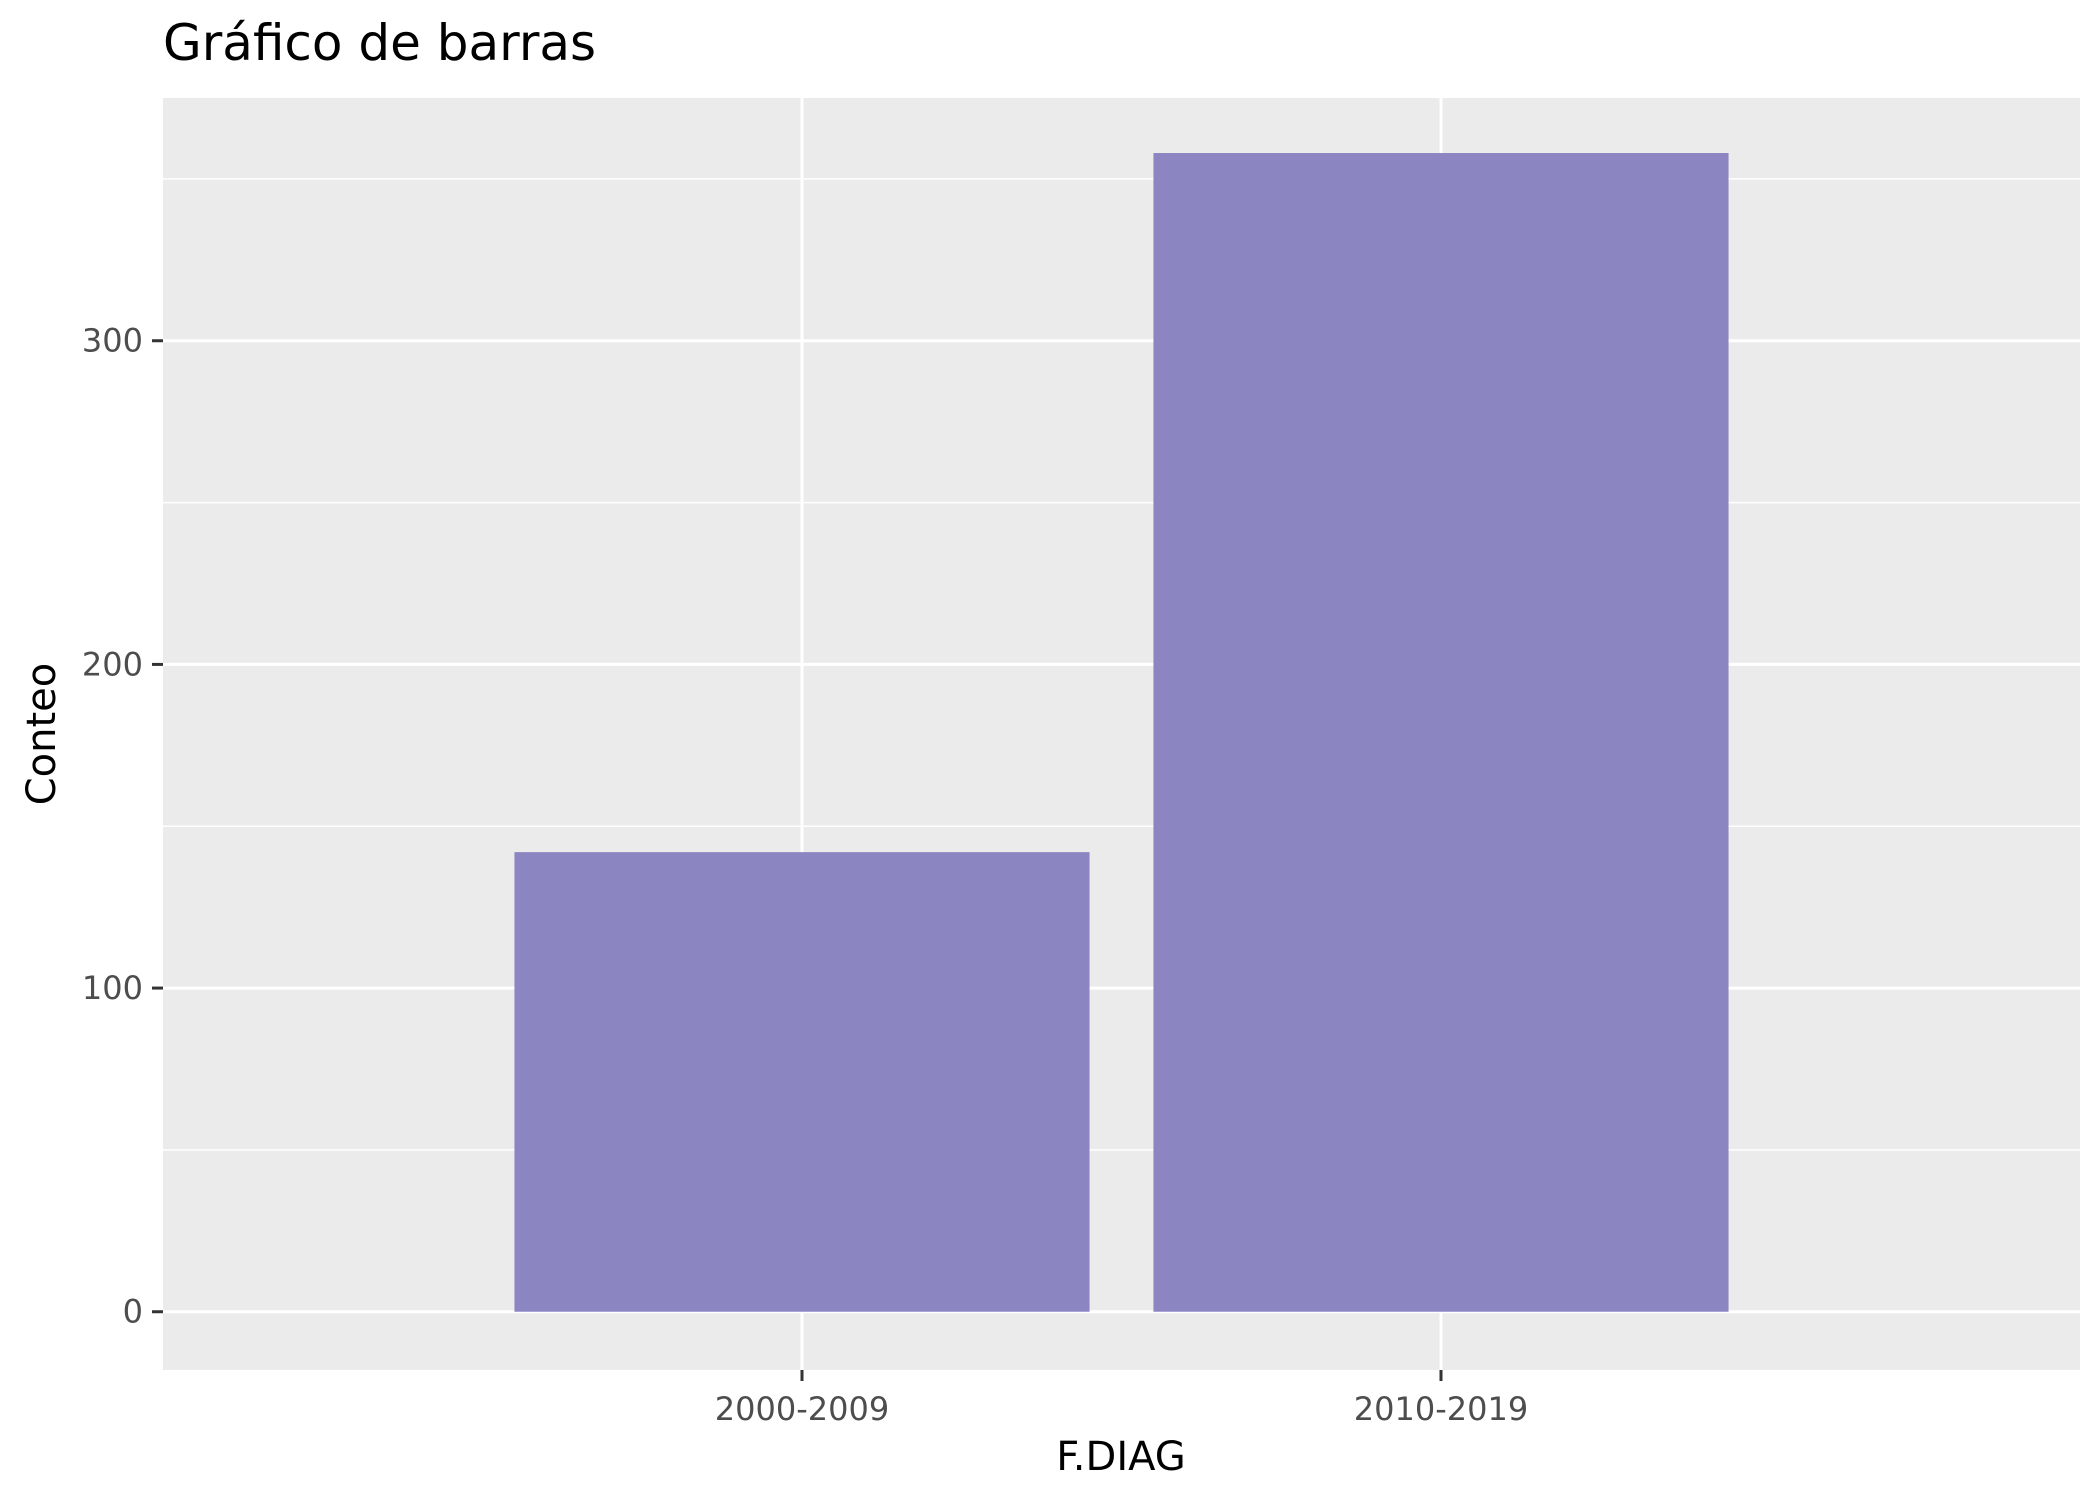 This screenshot has width=2100, height=1499. Describe the element at coordinates (42, 734) in the screenshot. I see `y-axis-title: Conteo` at that location.